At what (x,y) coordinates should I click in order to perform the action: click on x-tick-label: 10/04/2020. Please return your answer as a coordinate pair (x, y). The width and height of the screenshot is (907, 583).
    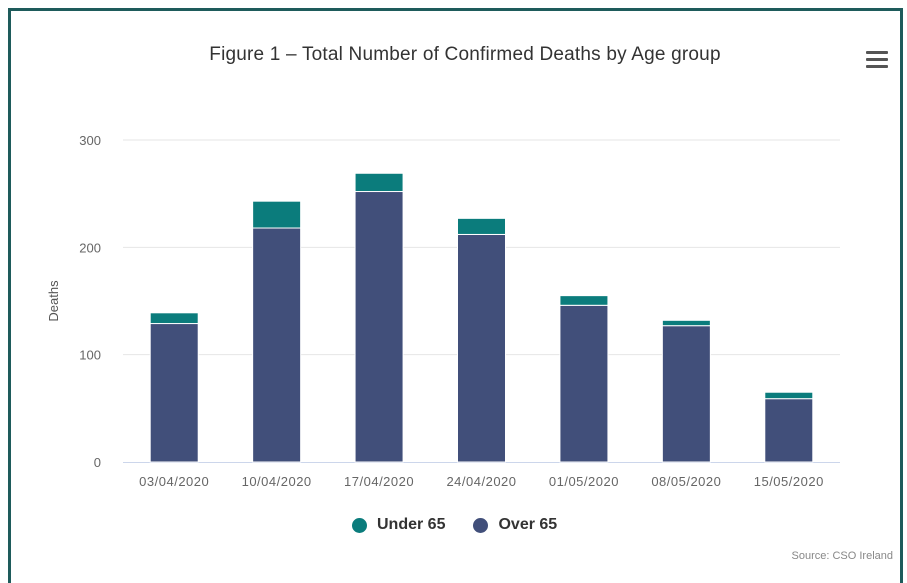
    Looking at the image, I should click on (277, 481).